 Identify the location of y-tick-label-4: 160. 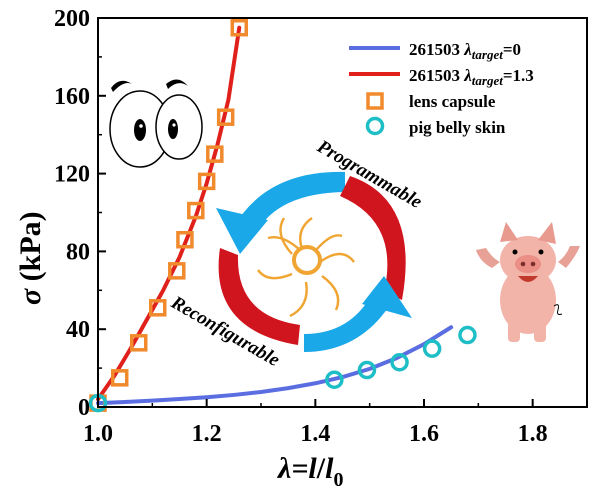
(72, 97).